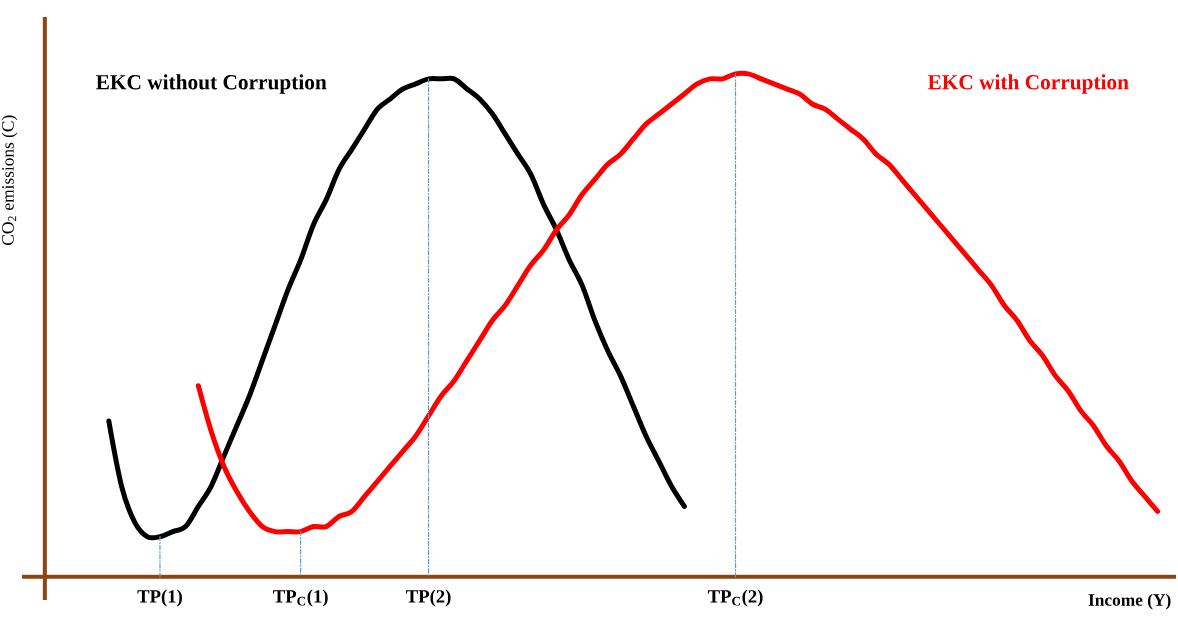  I want to click on y-axis-title: CO$_{2}$ emissions (C), so click(9, 180).